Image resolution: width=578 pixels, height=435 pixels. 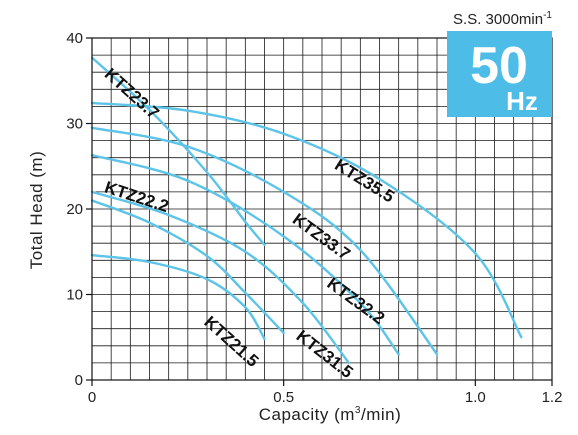 What do you see at coordinates (552, 397) in the screenshot?
I see `x-tick-label: 1.2` at bounding box center [552, 397].